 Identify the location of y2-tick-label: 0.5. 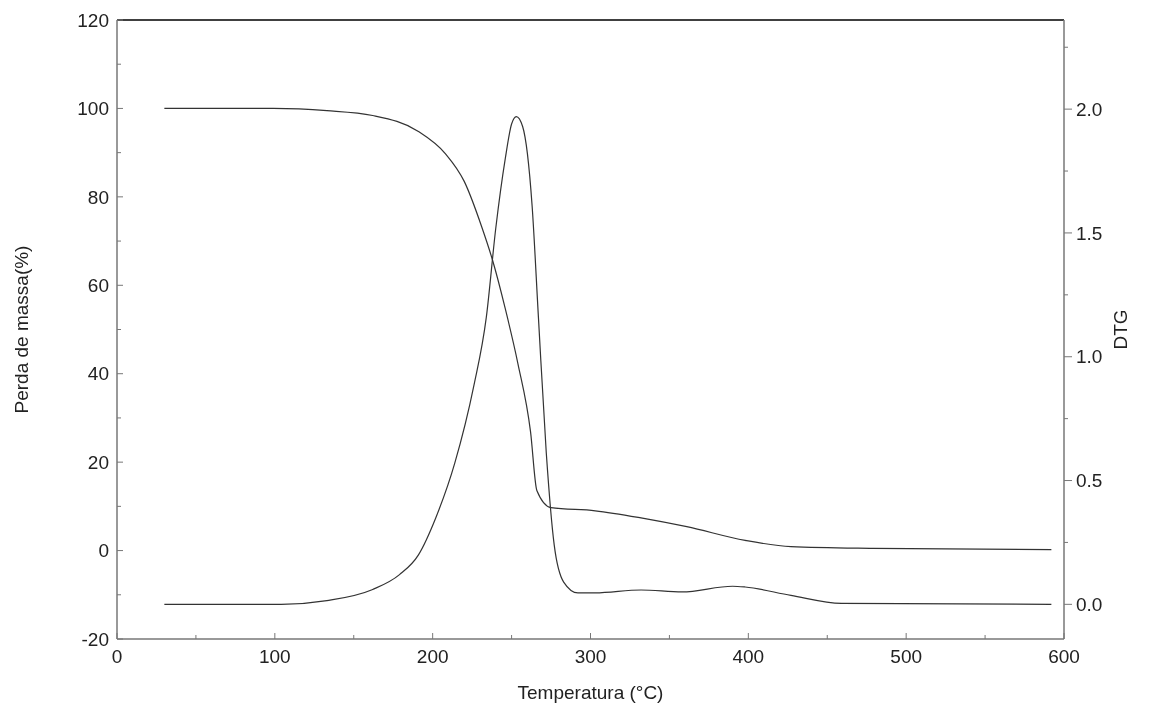
(1089, 481).